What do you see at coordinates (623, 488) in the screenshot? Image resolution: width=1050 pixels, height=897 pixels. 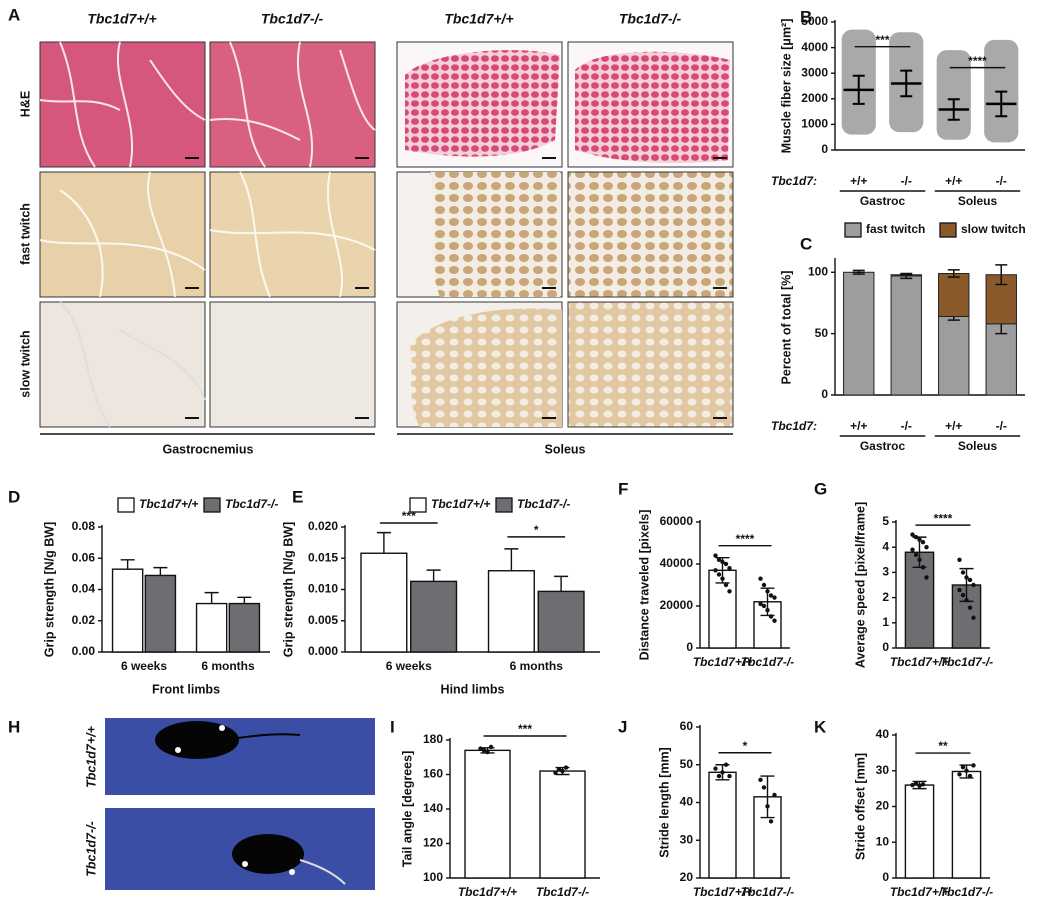 I see `panel-letter: F` at bounding box center [623, 488].